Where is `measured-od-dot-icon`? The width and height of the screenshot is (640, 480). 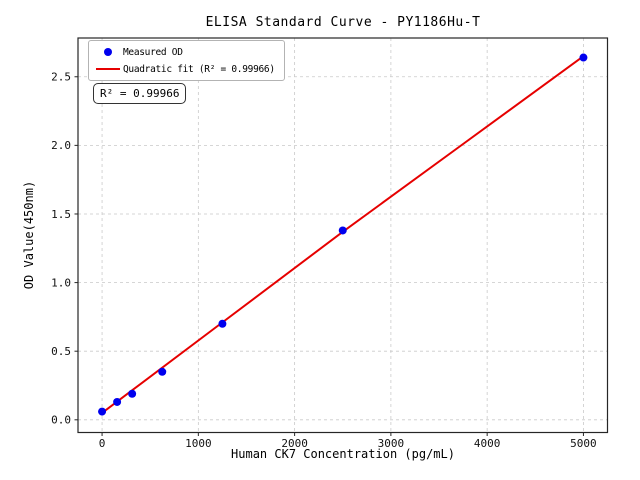
measured-od-dot-icon is located at coordinates (108, 52).